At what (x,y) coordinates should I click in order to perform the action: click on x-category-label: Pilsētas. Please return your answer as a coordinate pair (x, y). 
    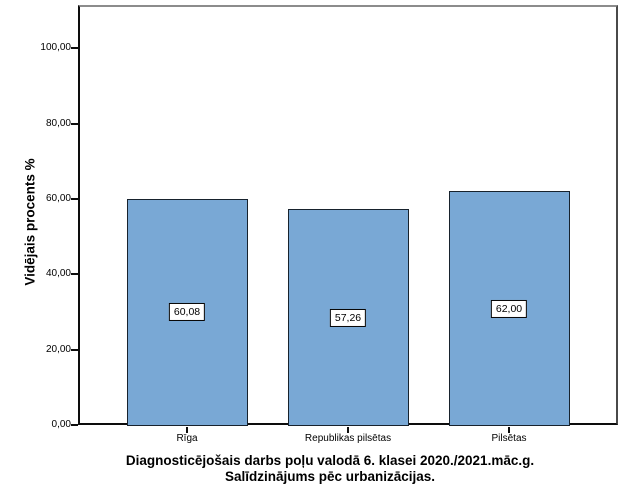
    Looking at the image, I should click on (509, 438).